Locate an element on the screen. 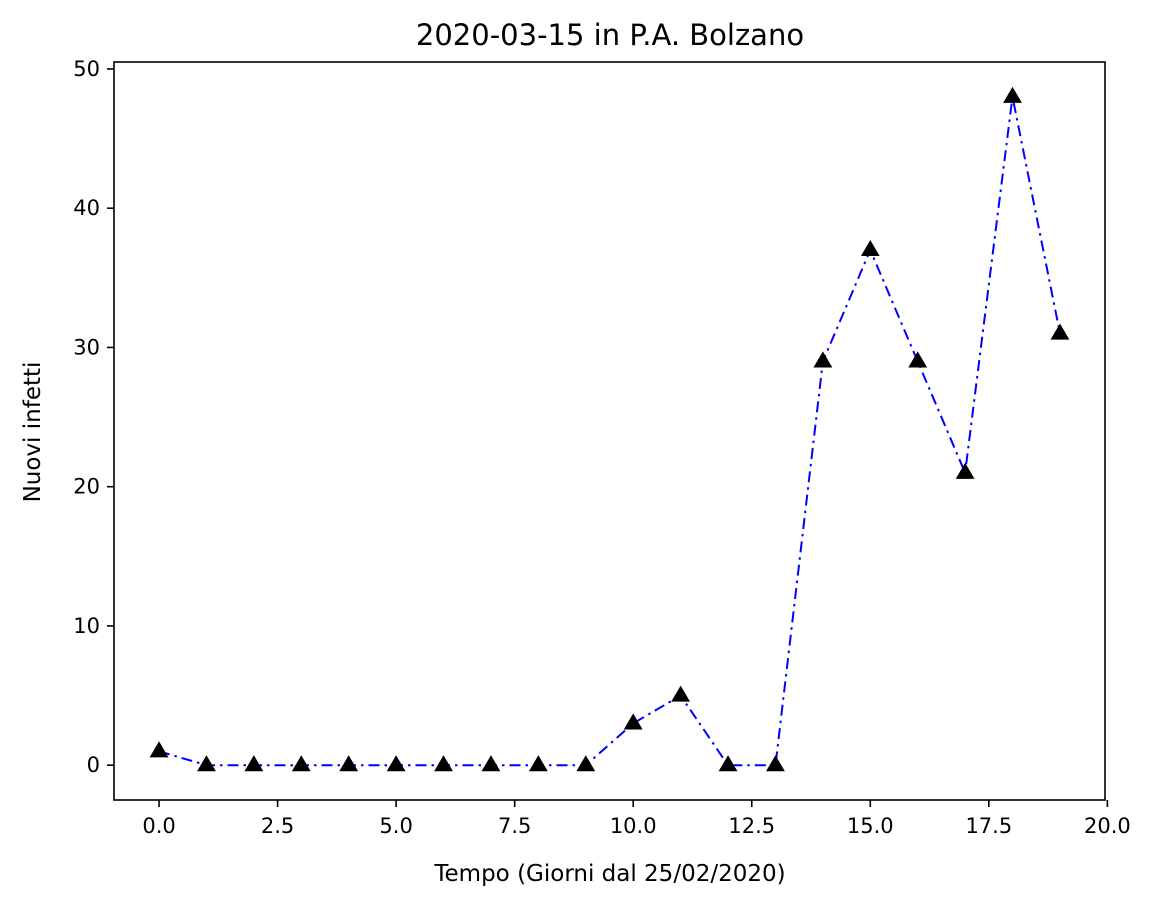  x-tick-label: 12.5 is located at coordinates (751, 826).